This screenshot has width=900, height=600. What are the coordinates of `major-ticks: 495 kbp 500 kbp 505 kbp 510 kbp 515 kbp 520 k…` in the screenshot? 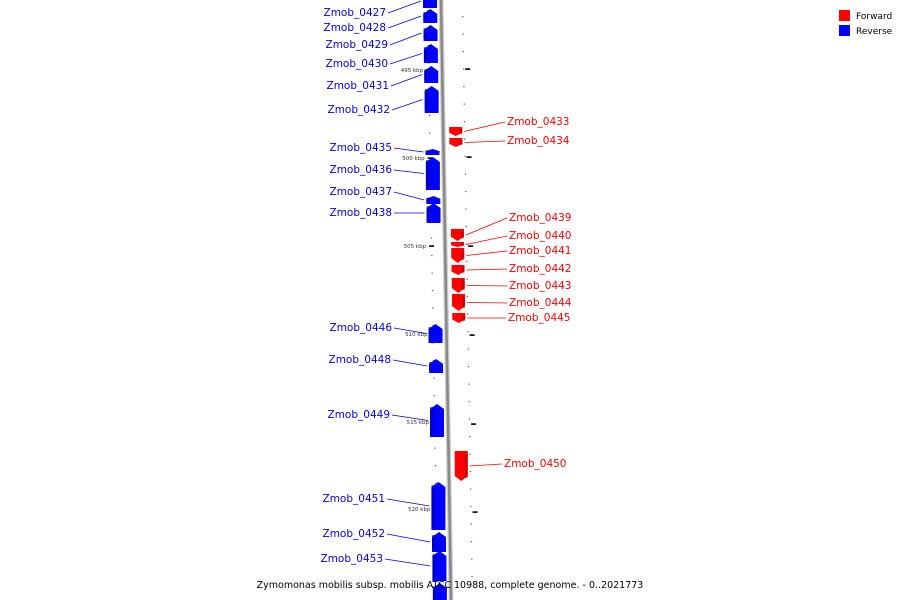 It's located at (439, 290).